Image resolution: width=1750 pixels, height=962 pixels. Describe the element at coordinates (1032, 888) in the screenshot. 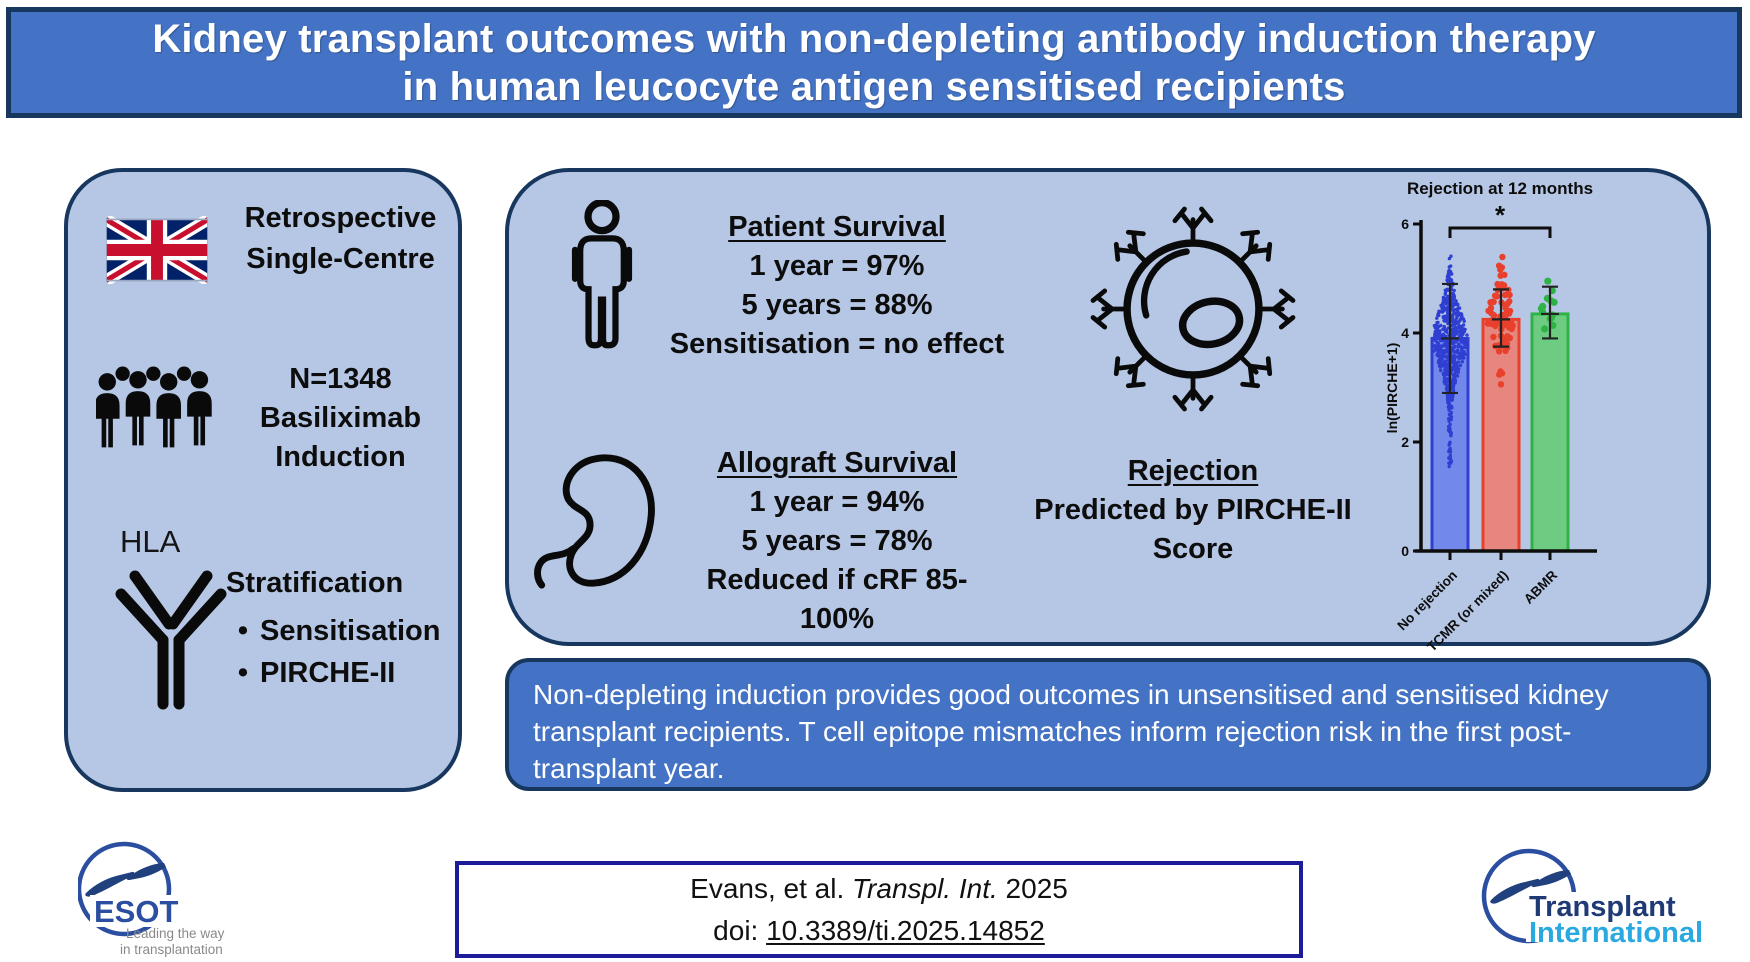

I see `citation-year: 2025` at that location.